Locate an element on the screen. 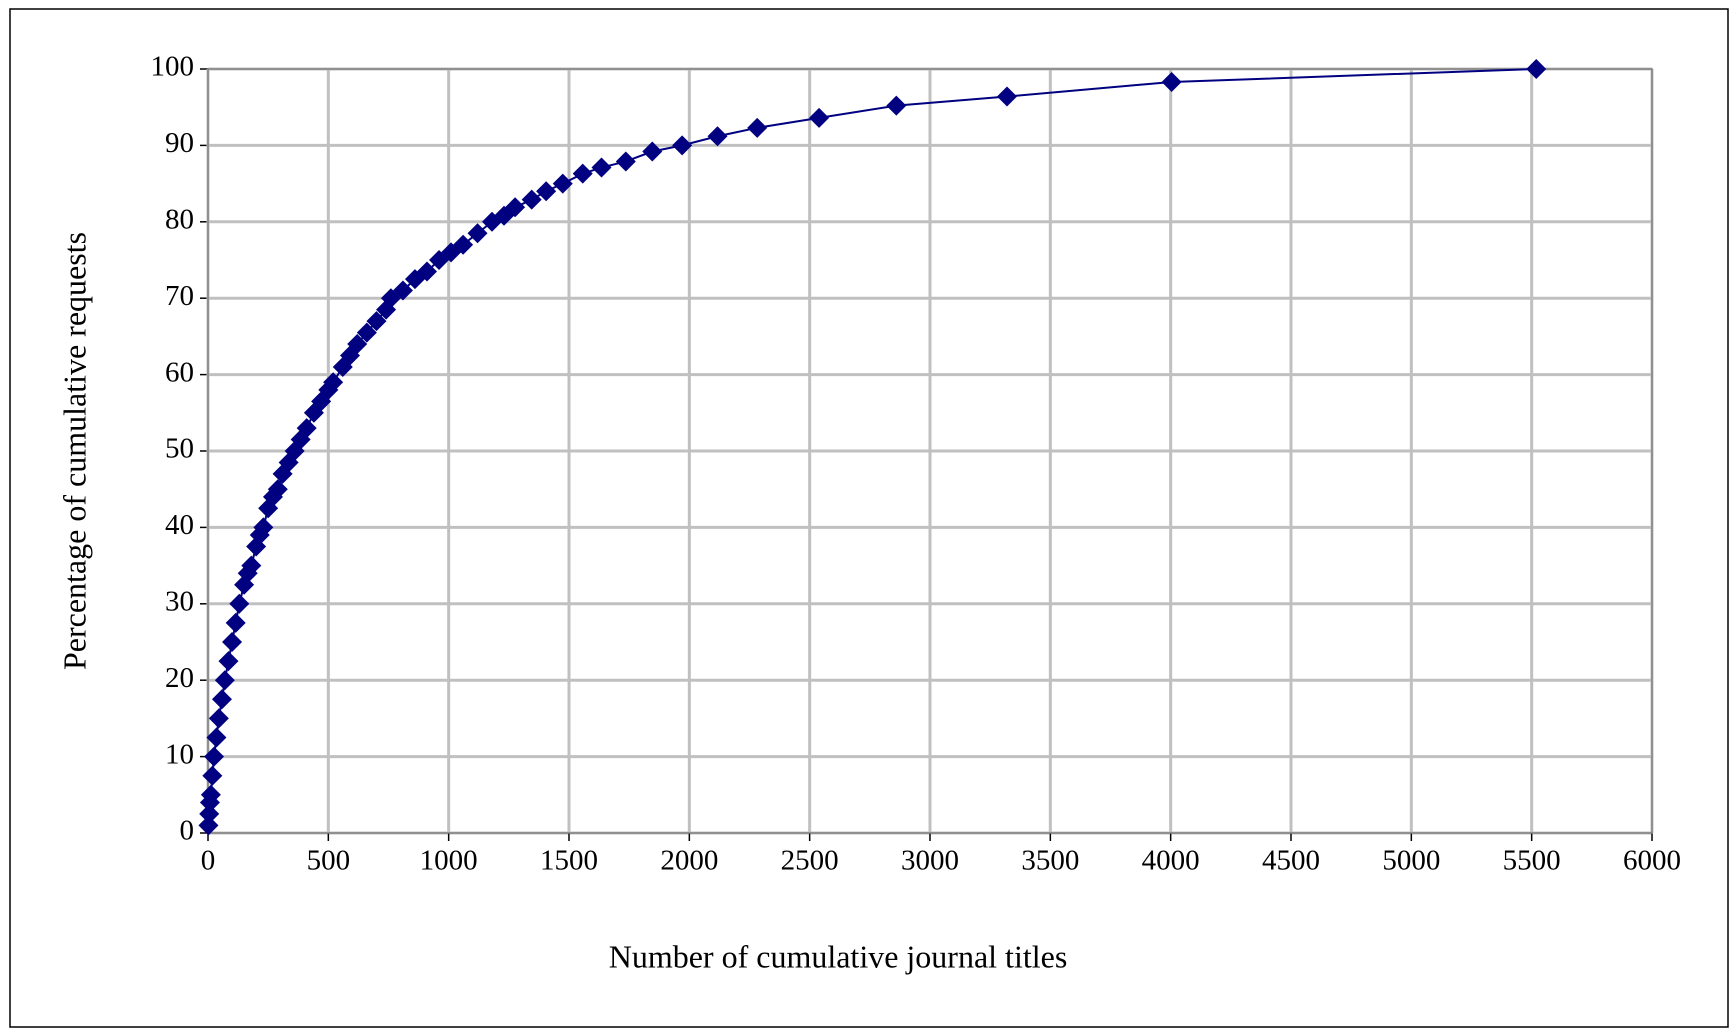  x-tick-label: 1000 is located at coordinates (449, 861).